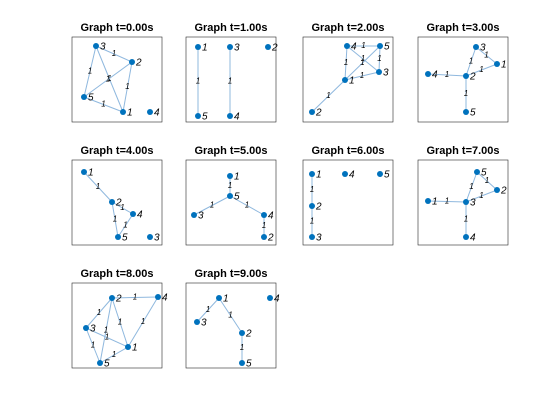  I want to click on graph-title: Graph t=8.00s, so click(116, 274).